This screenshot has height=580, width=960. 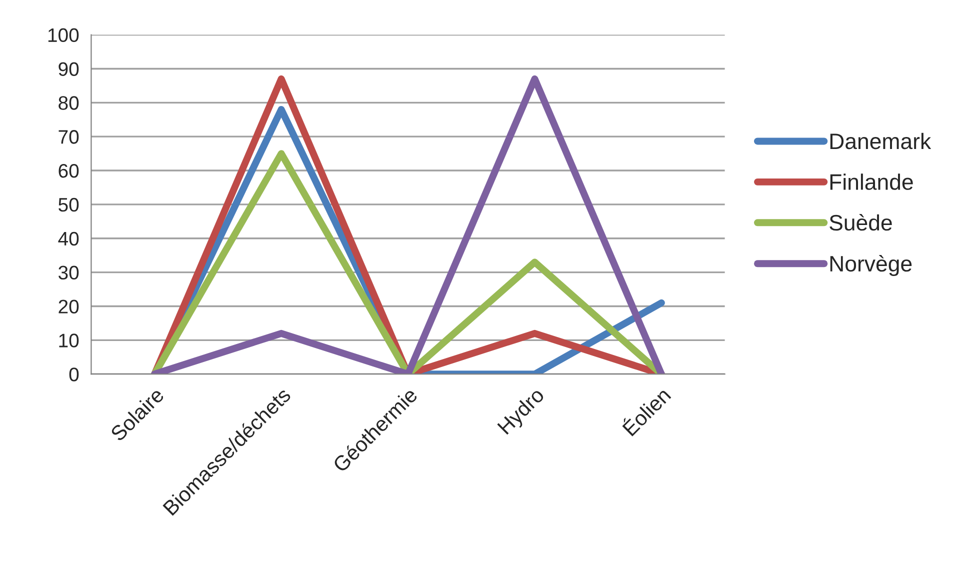 What do you see at coordinates (63, 35) in the screenshot?
I see `y-tick-label: 100` at bounding box center [63, 35].